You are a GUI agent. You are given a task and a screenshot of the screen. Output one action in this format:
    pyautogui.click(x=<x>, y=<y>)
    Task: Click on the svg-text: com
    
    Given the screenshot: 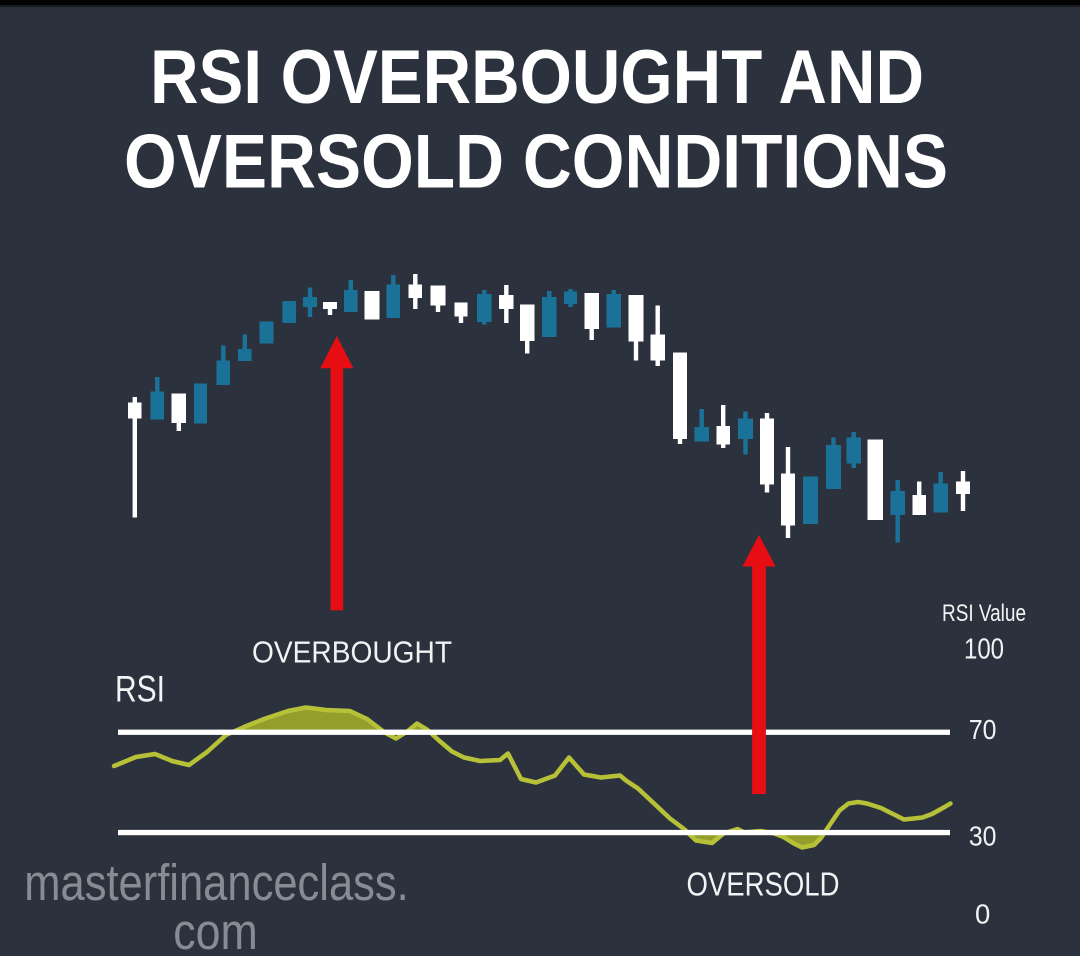 What is the action you would take?
    pyautogui.click(x=215, y=929)
    